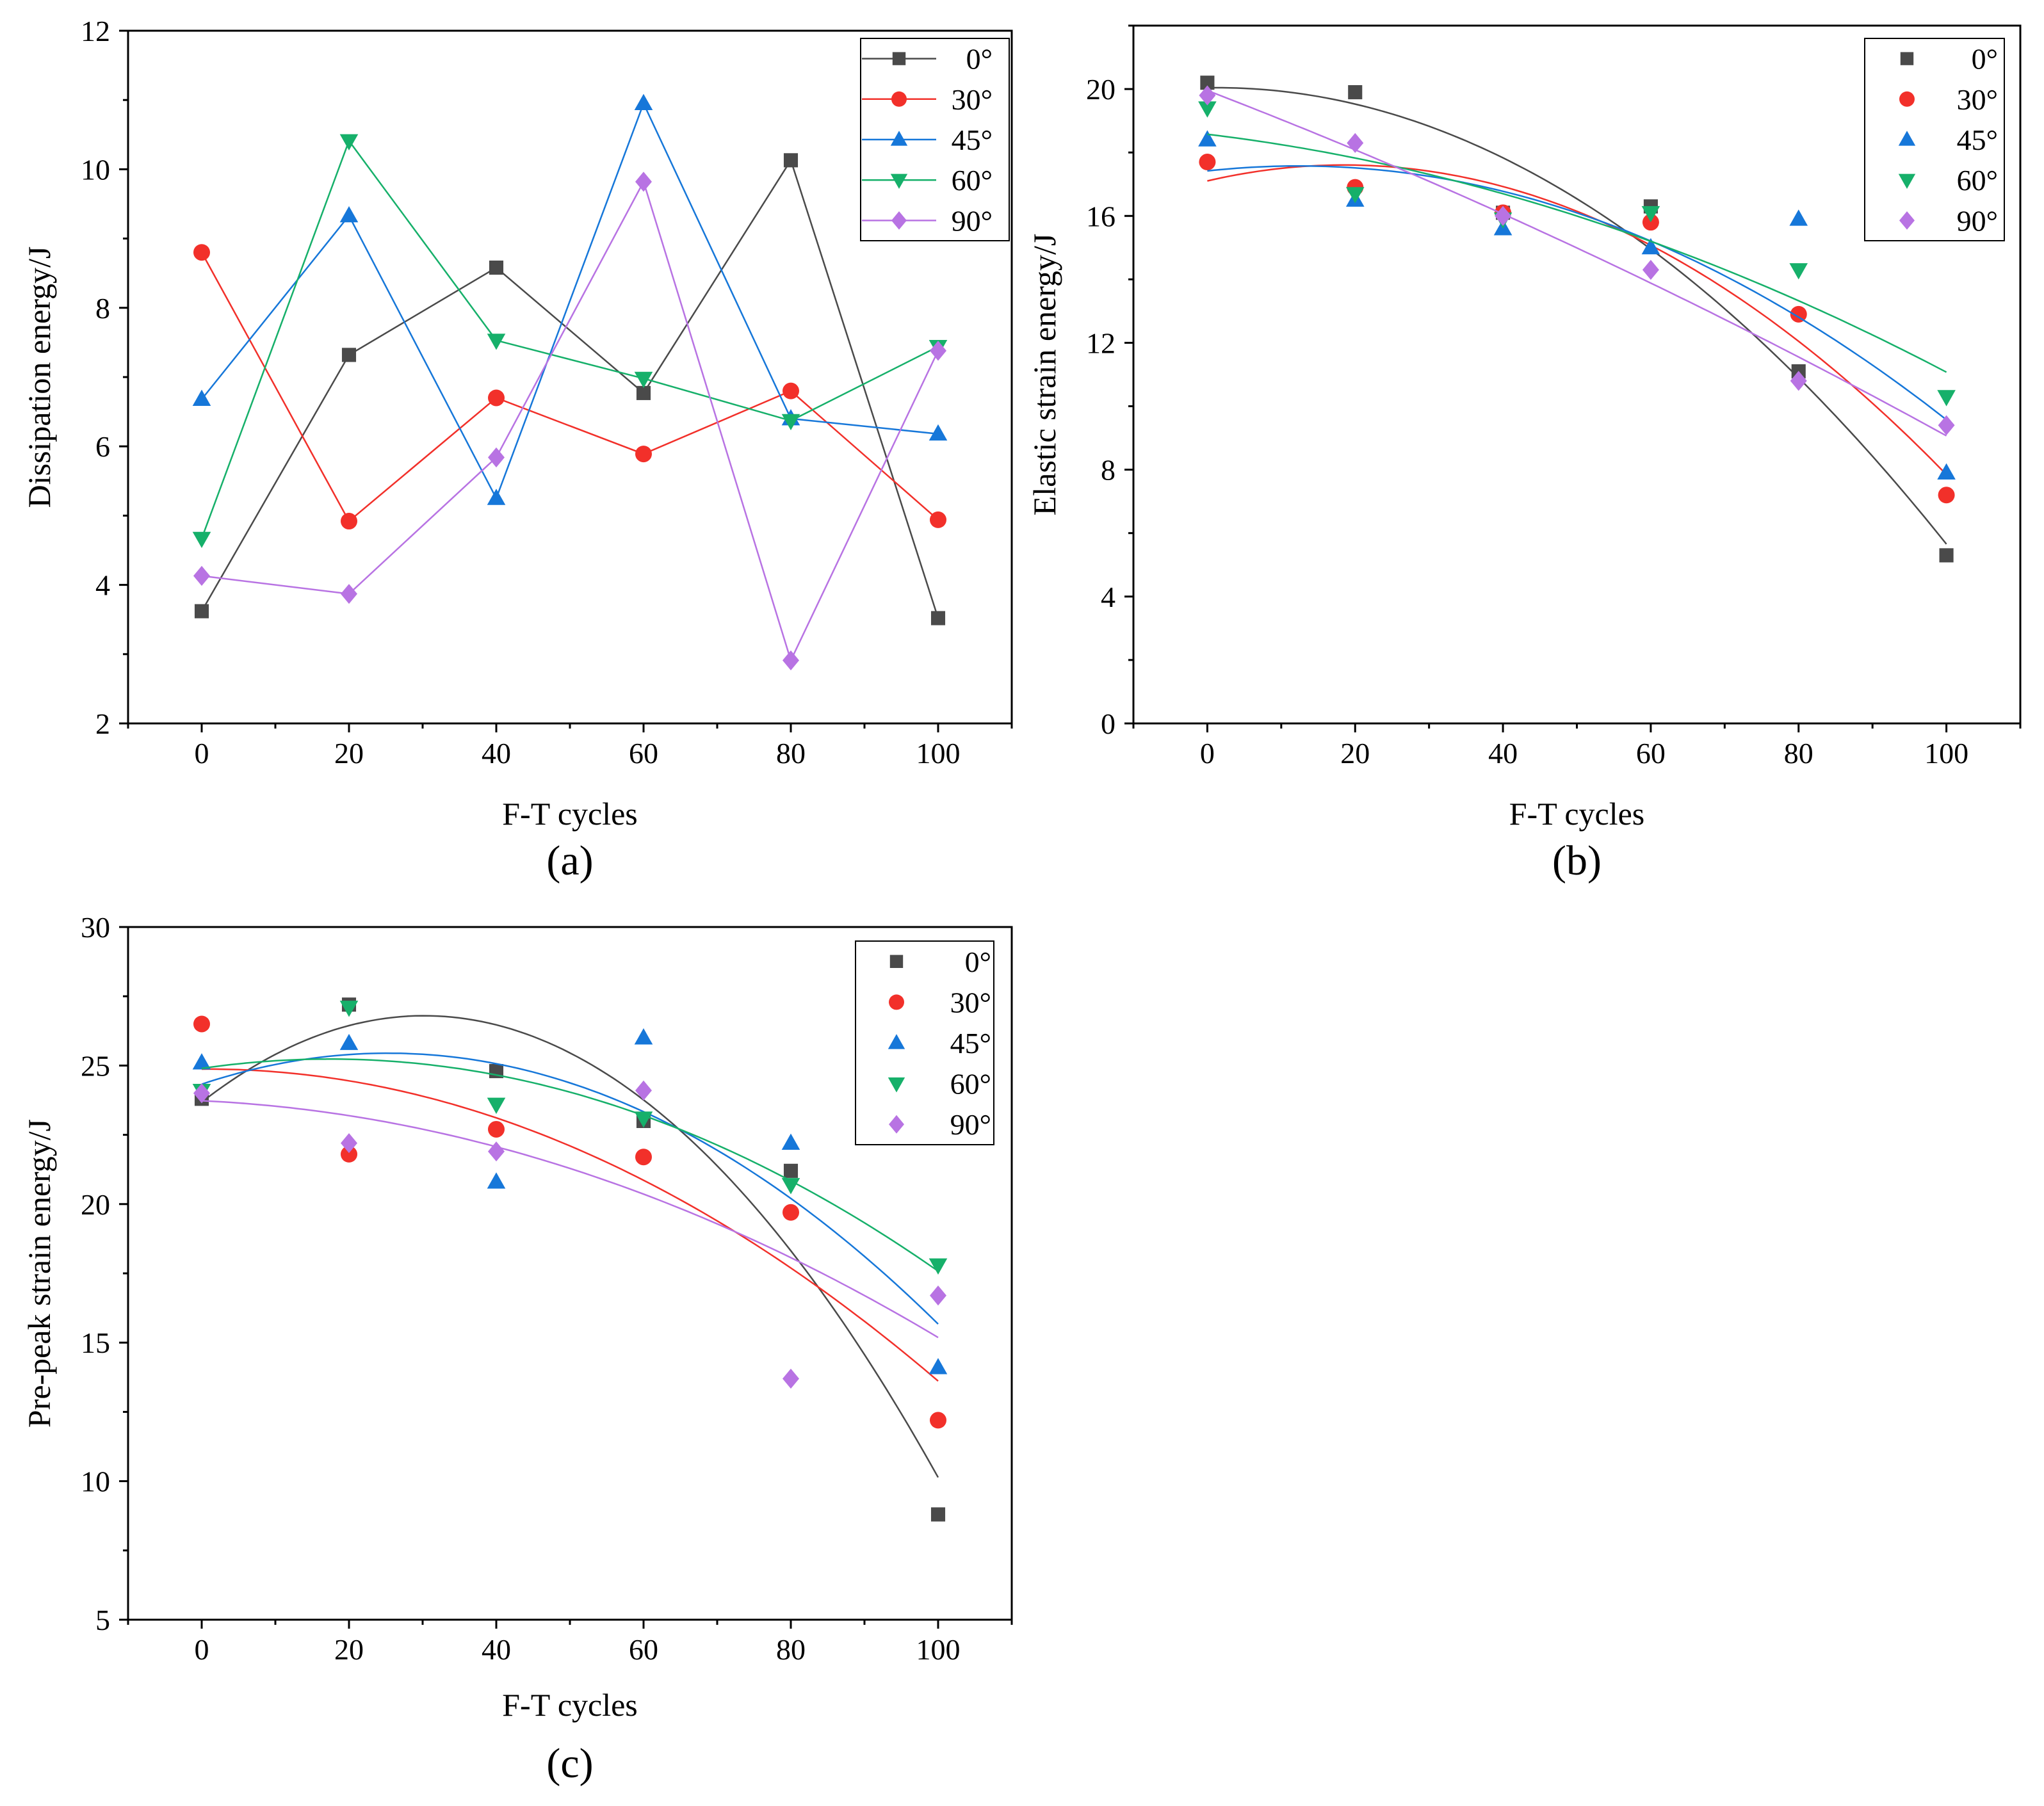 The width and height of the screenshot is (2044, 1806). I want to click on y-tick-label: 5, so click(102, 1620).